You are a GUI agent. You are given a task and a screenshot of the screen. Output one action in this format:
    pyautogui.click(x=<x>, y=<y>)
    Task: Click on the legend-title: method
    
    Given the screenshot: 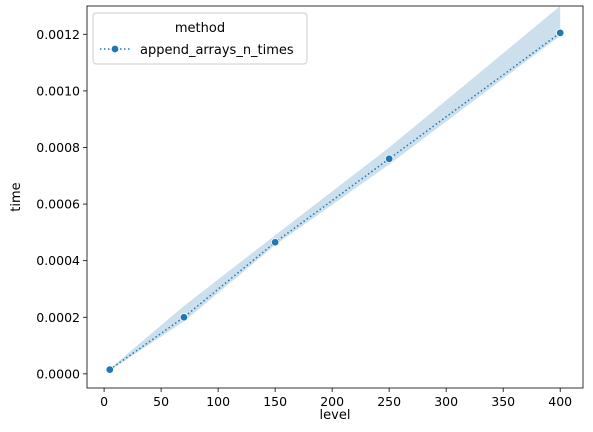 What is the action you would take?
    pyautogui.click(x=200, y=28)
    